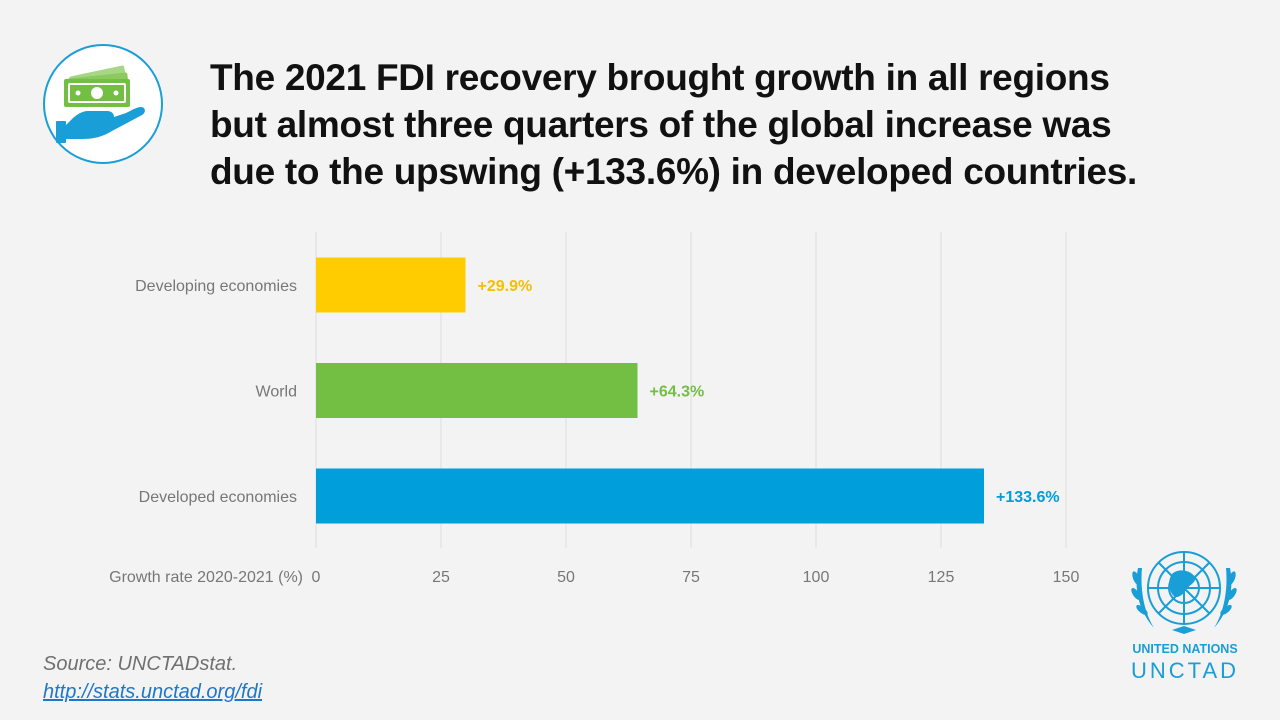 Image resolution: width=1280 pixels, height=720 pixels. Describe the element at coordinates (566, 577) in the screenshot. I see `x-tick-label: 50` at that location.